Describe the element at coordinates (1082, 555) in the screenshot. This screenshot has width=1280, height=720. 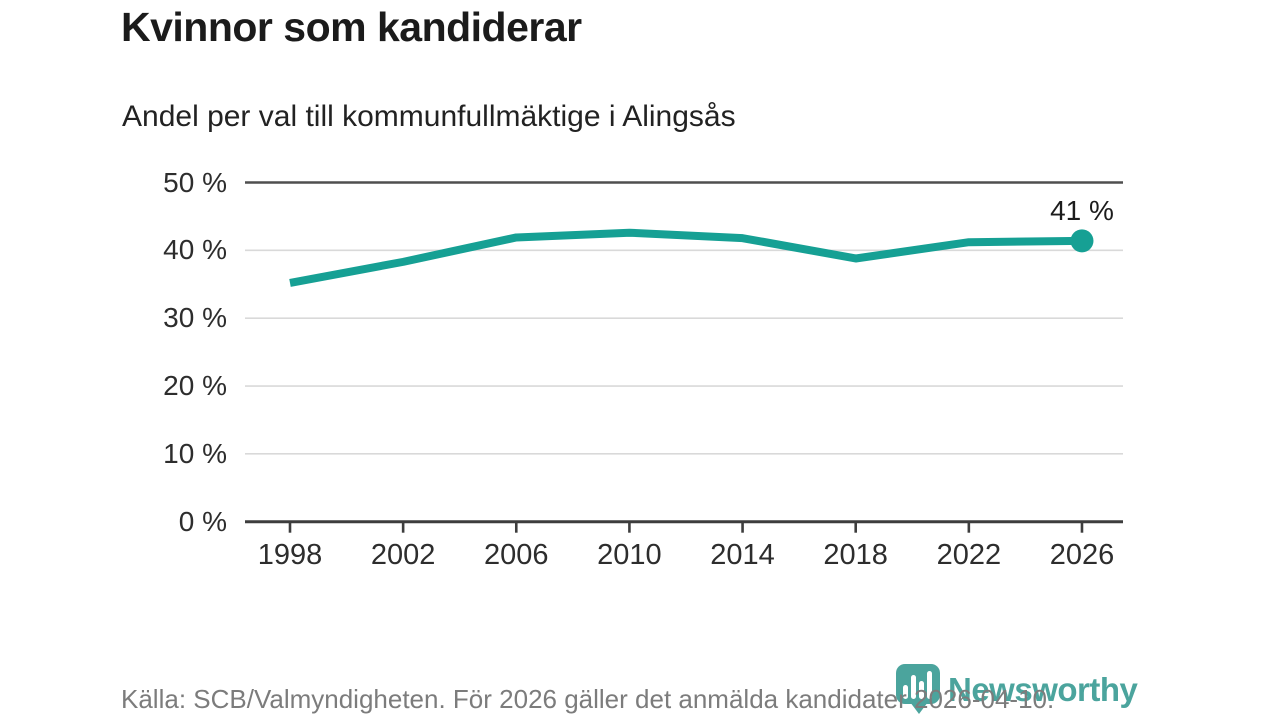
I see `x-axis-label: 2026` at that location.